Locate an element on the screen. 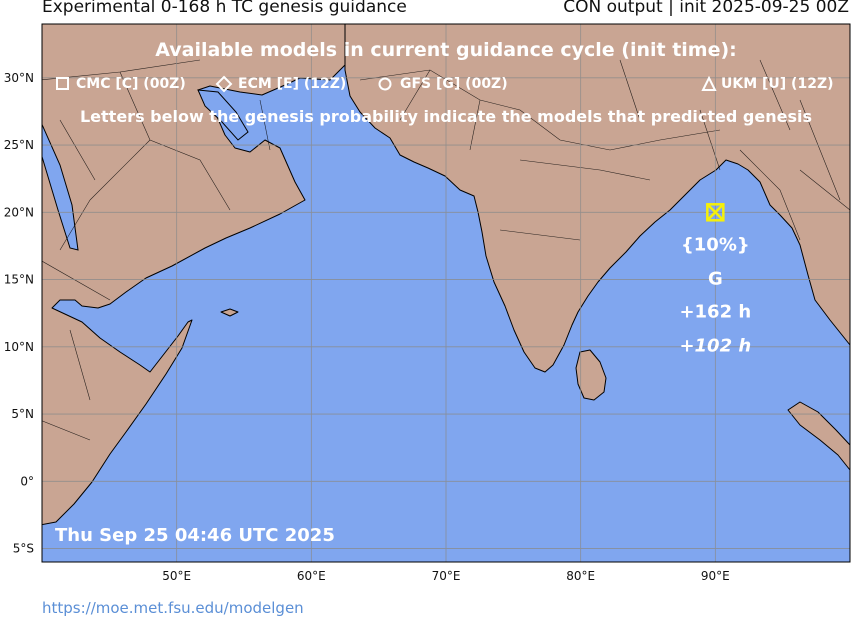 Image resolution: width=852 pixels, height=617 pixels. source-link: https://moe.met.fsu.edu/modelgen is located at coordinates (173, 608).